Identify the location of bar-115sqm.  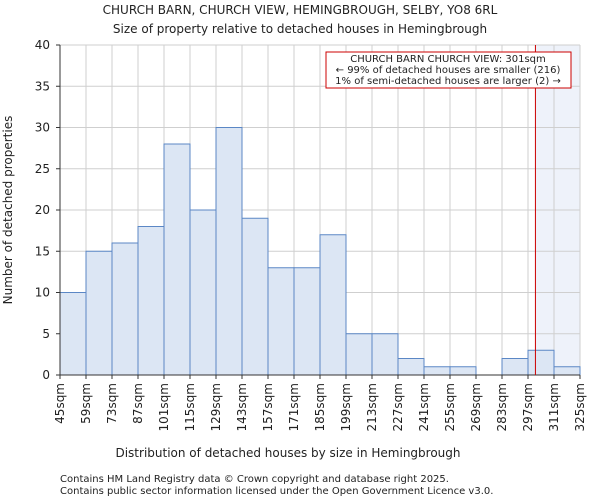
(203, 292).